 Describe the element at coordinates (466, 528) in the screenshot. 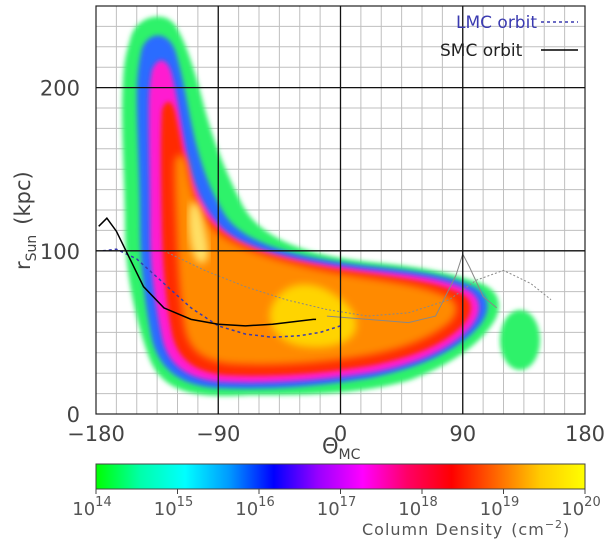

I see `colorbar-title: Column Density (cm−2)` at that location.